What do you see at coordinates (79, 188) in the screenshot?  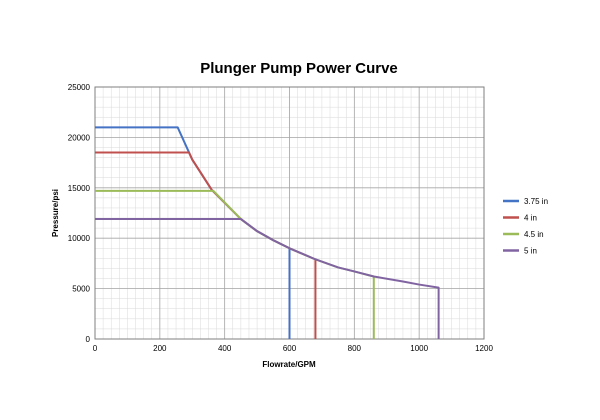 I see `y-tick-label: 15000` at bounding box center [79, 188].